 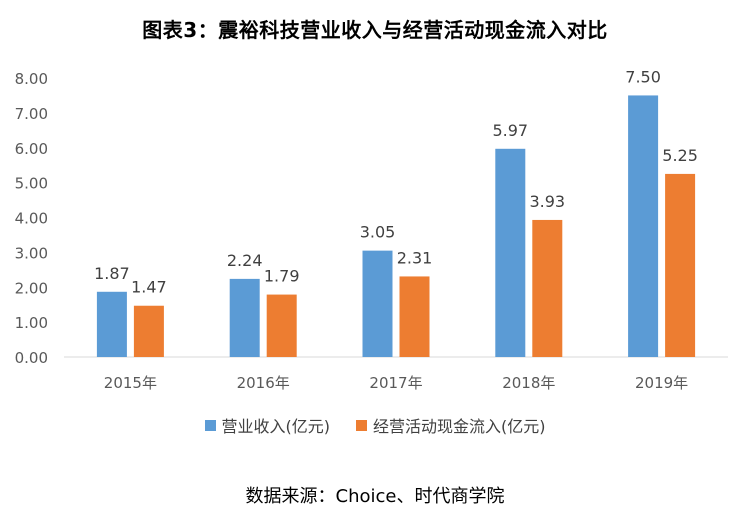 I want to click on data-label-cashflow: 2.31, so click(x=415, y=257).